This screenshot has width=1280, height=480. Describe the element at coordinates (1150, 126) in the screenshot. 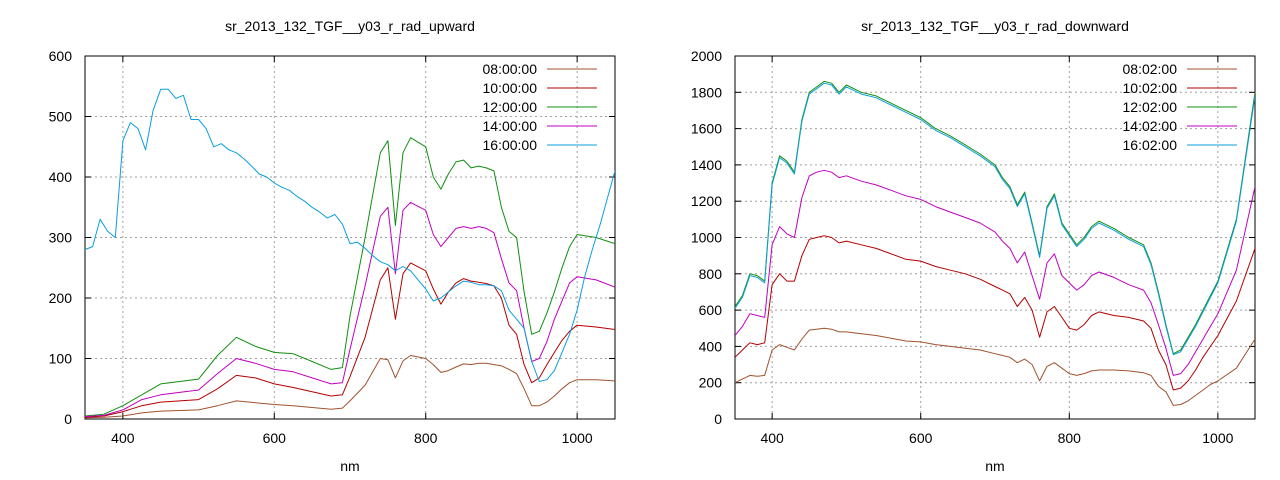

I see `legend-label: 14:02:00` at that location.